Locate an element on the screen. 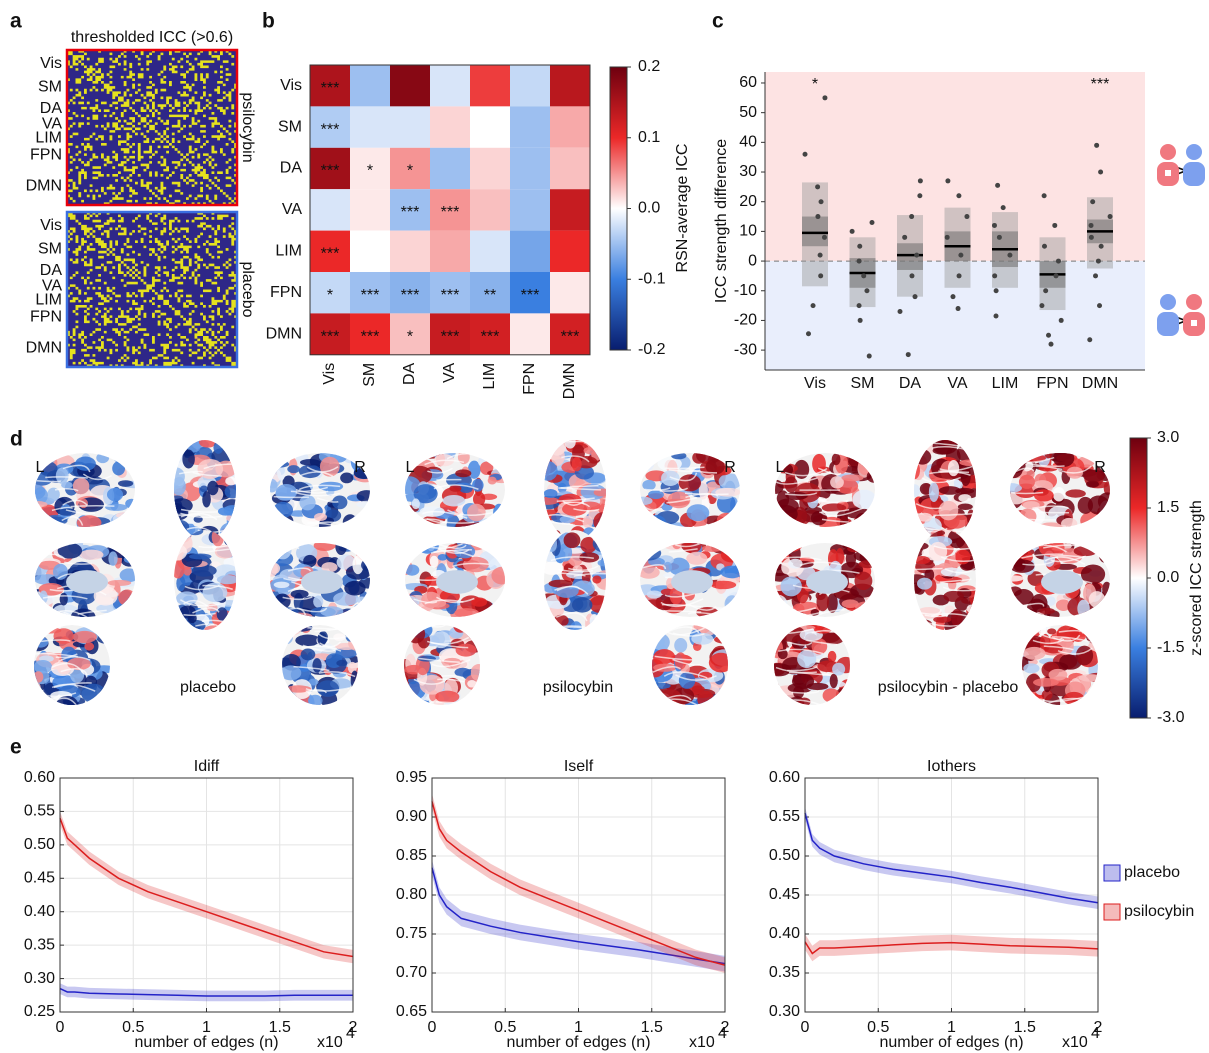 This screenshot has width=1209, height=1053. x-tick-label: VA is located at coordinates (957, 383).